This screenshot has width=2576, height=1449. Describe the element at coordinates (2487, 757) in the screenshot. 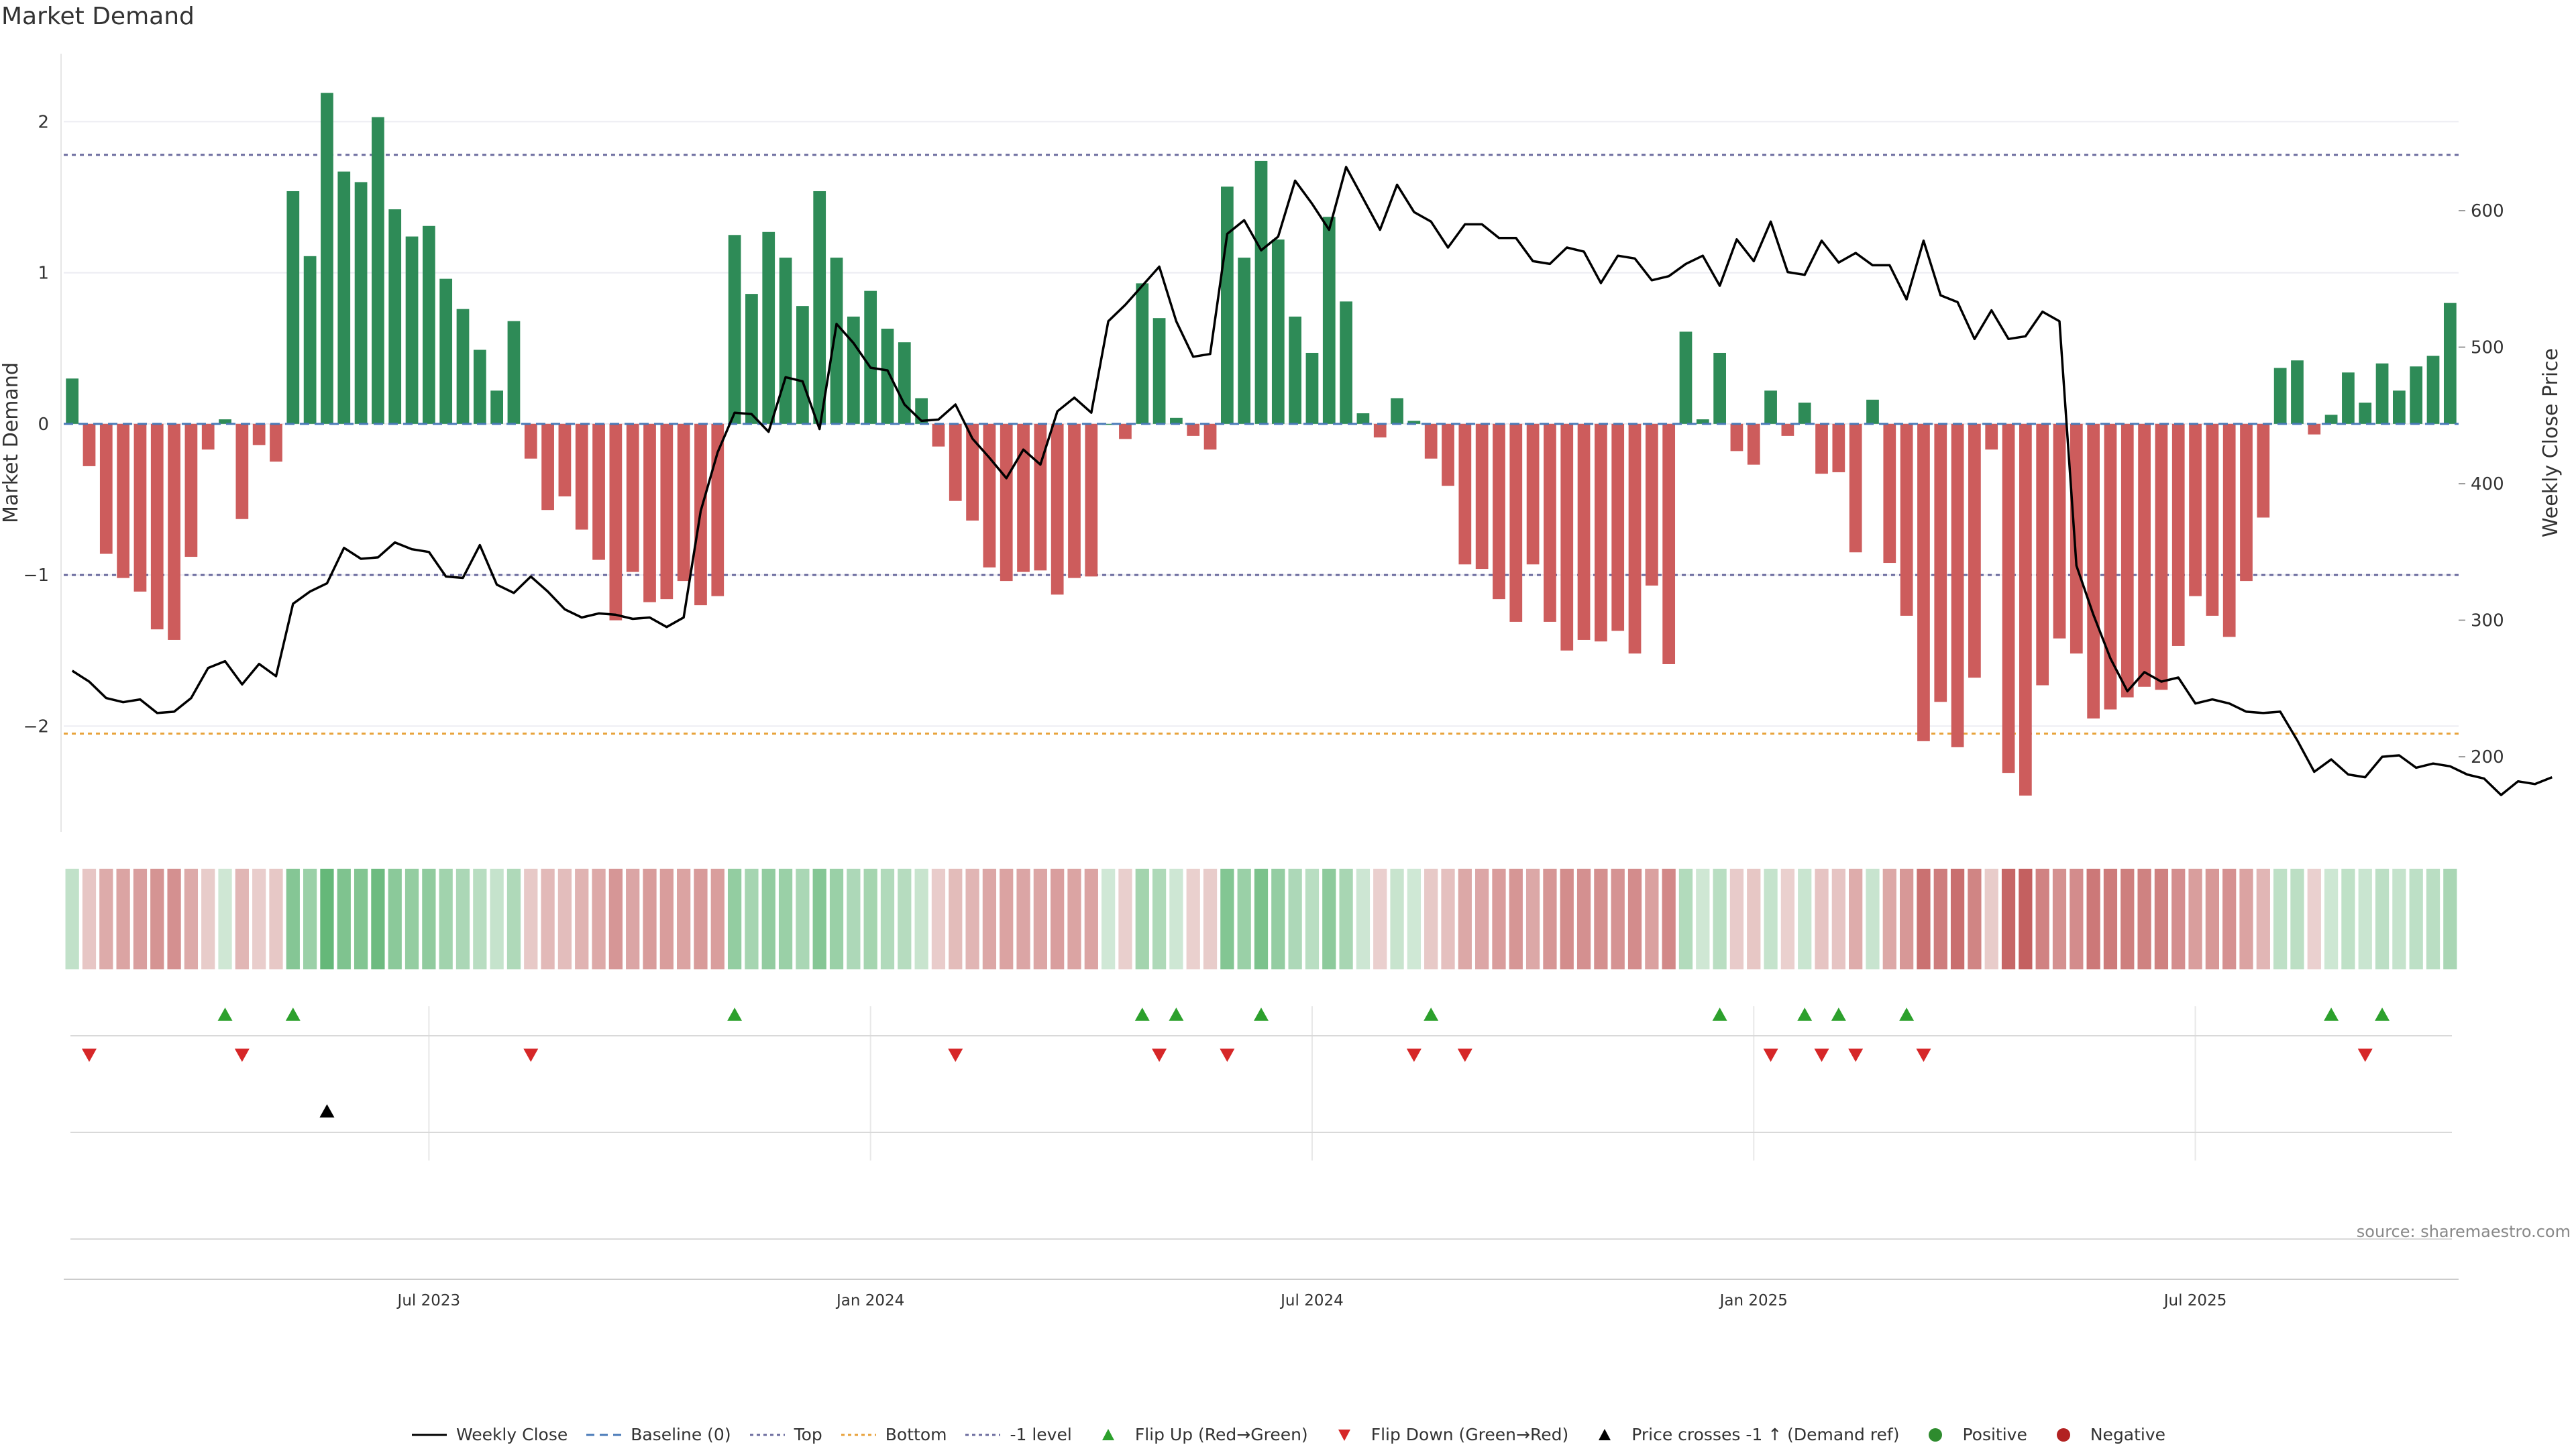

I see `y-right-tick-label: 200` at that location.